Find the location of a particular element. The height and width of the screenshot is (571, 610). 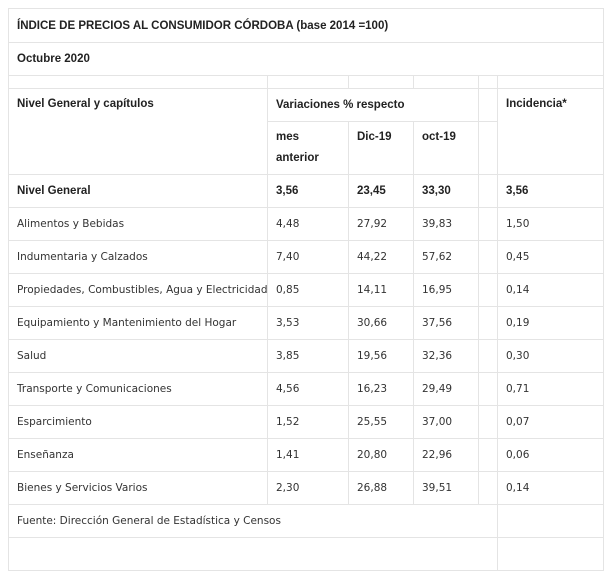

cell-inc: 0,30 is located at coordinates (550, 356).